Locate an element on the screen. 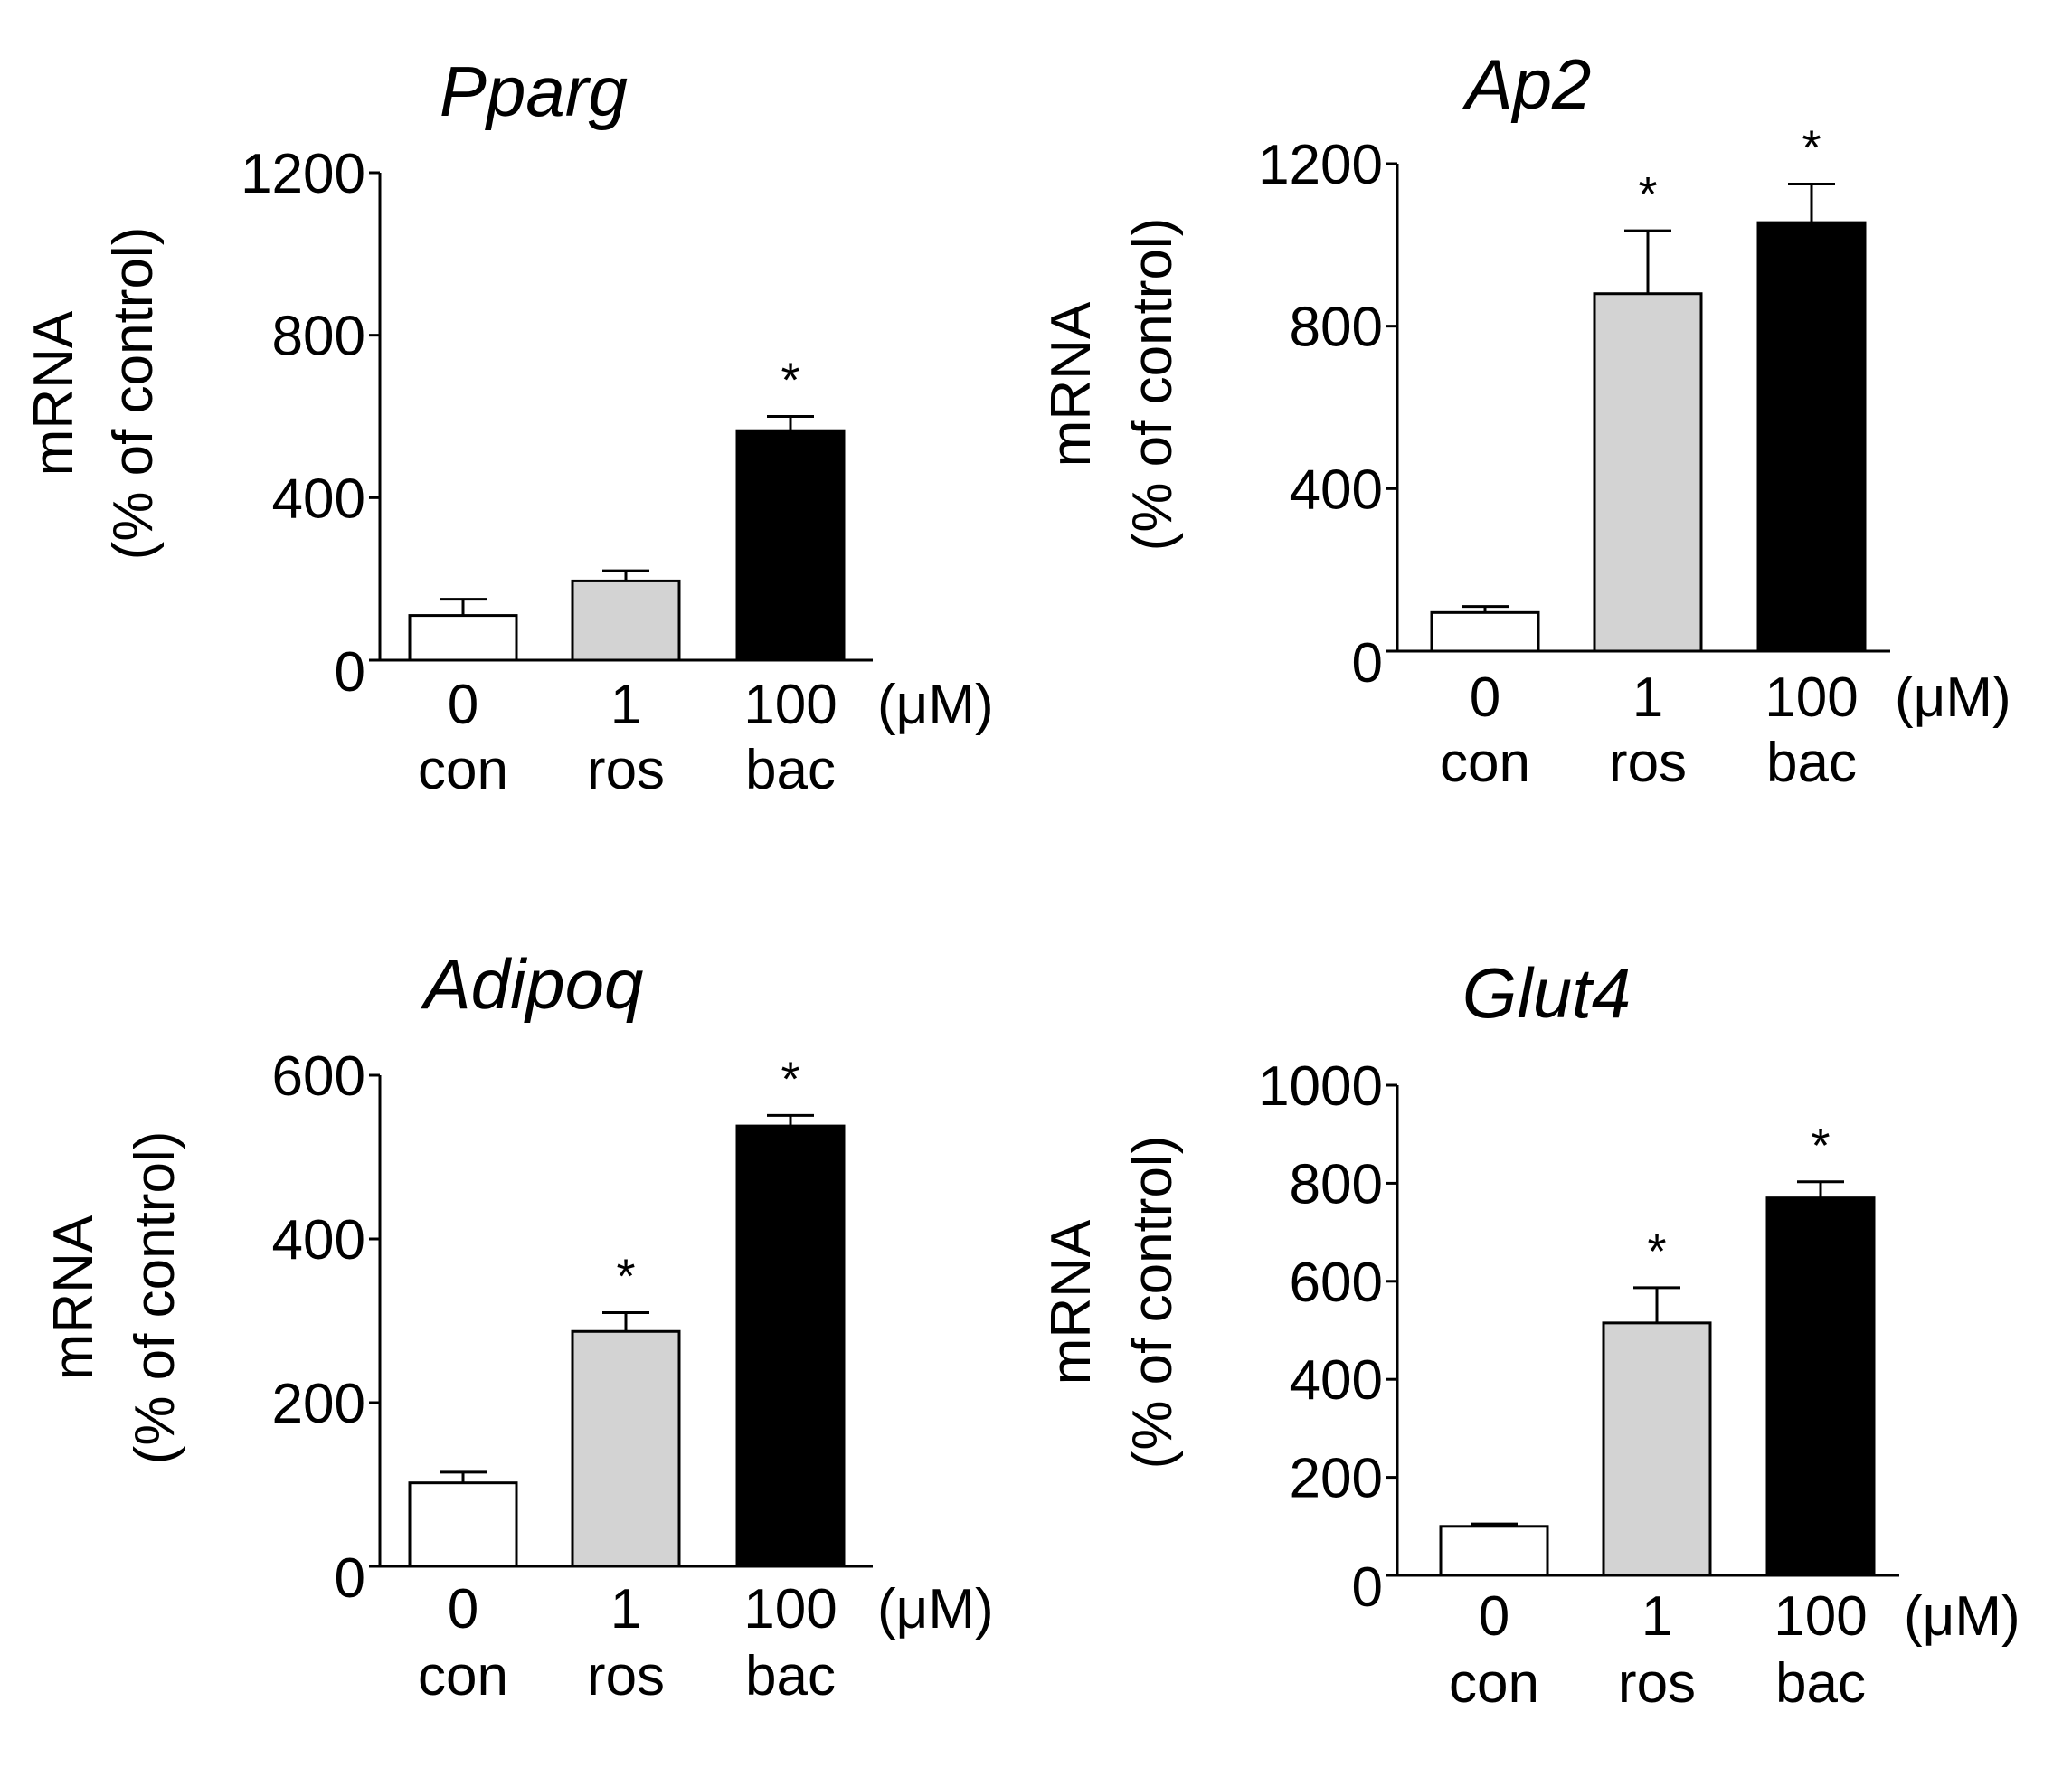  chart-title: Ap2 is located at coordinates (1527, 84).